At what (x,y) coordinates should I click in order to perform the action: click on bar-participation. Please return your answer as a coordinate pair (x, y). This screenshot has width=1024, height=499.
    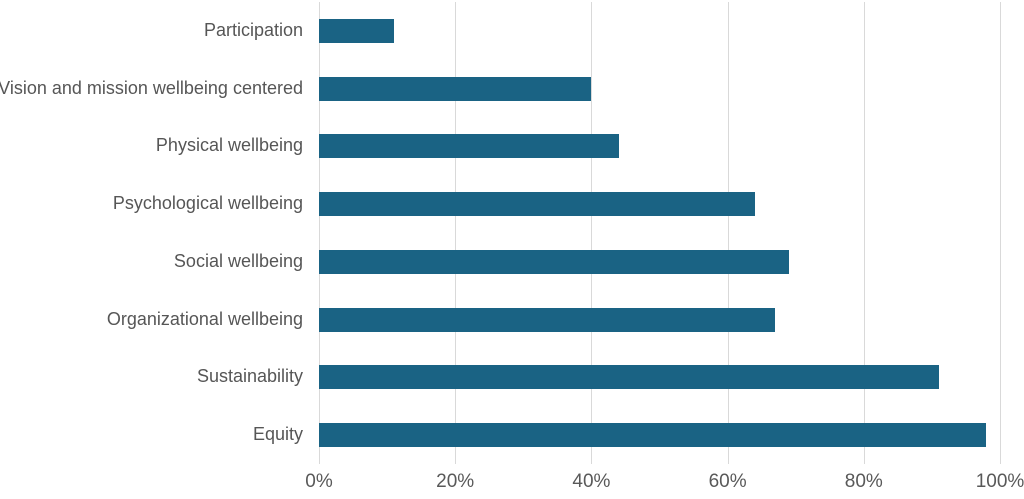
    Looking at the image, I should click on (356, 30).